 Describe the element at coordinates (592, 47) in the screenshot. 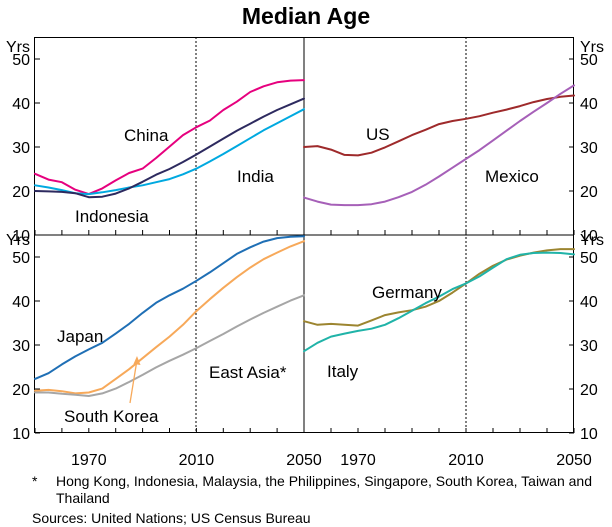

I see `unit-label-top-right: Yrs` at that location.